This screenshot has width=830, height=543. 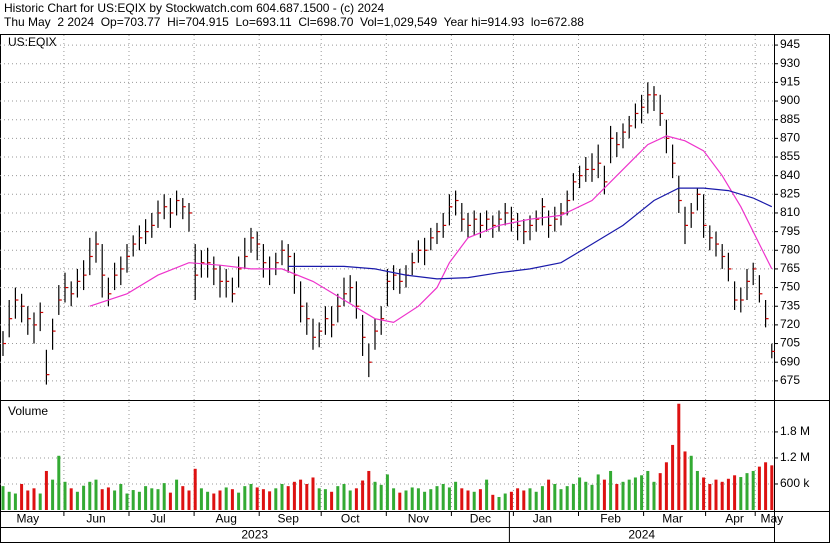 I want to click on x-tick-label: Feb, so click(x=610, y=519).